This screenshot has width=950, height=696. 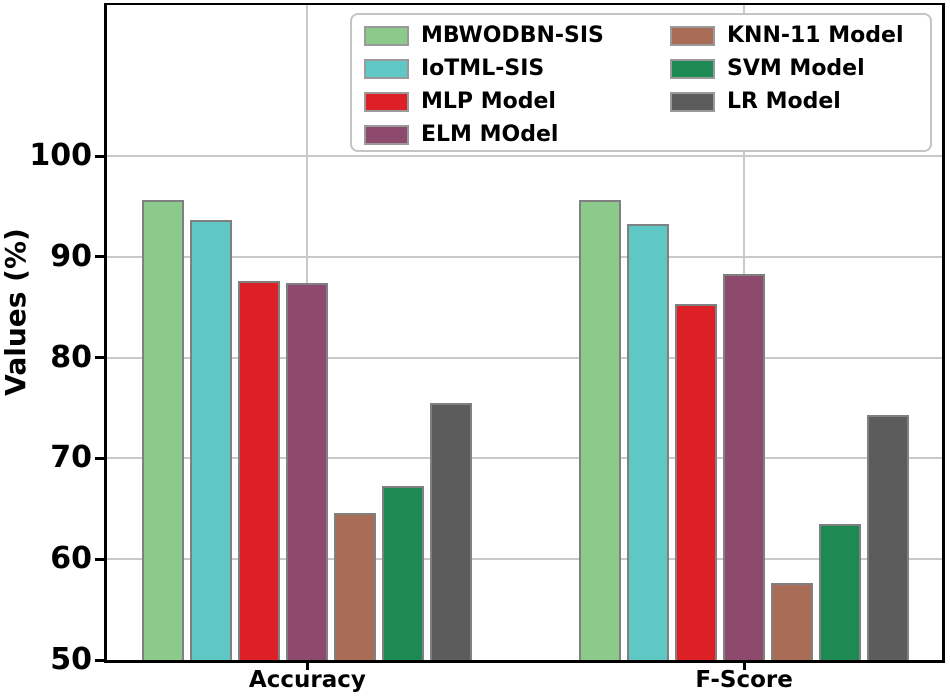 I want to click on x-tick-label-accuracy: Accuracy, so click(x=307, y=680).